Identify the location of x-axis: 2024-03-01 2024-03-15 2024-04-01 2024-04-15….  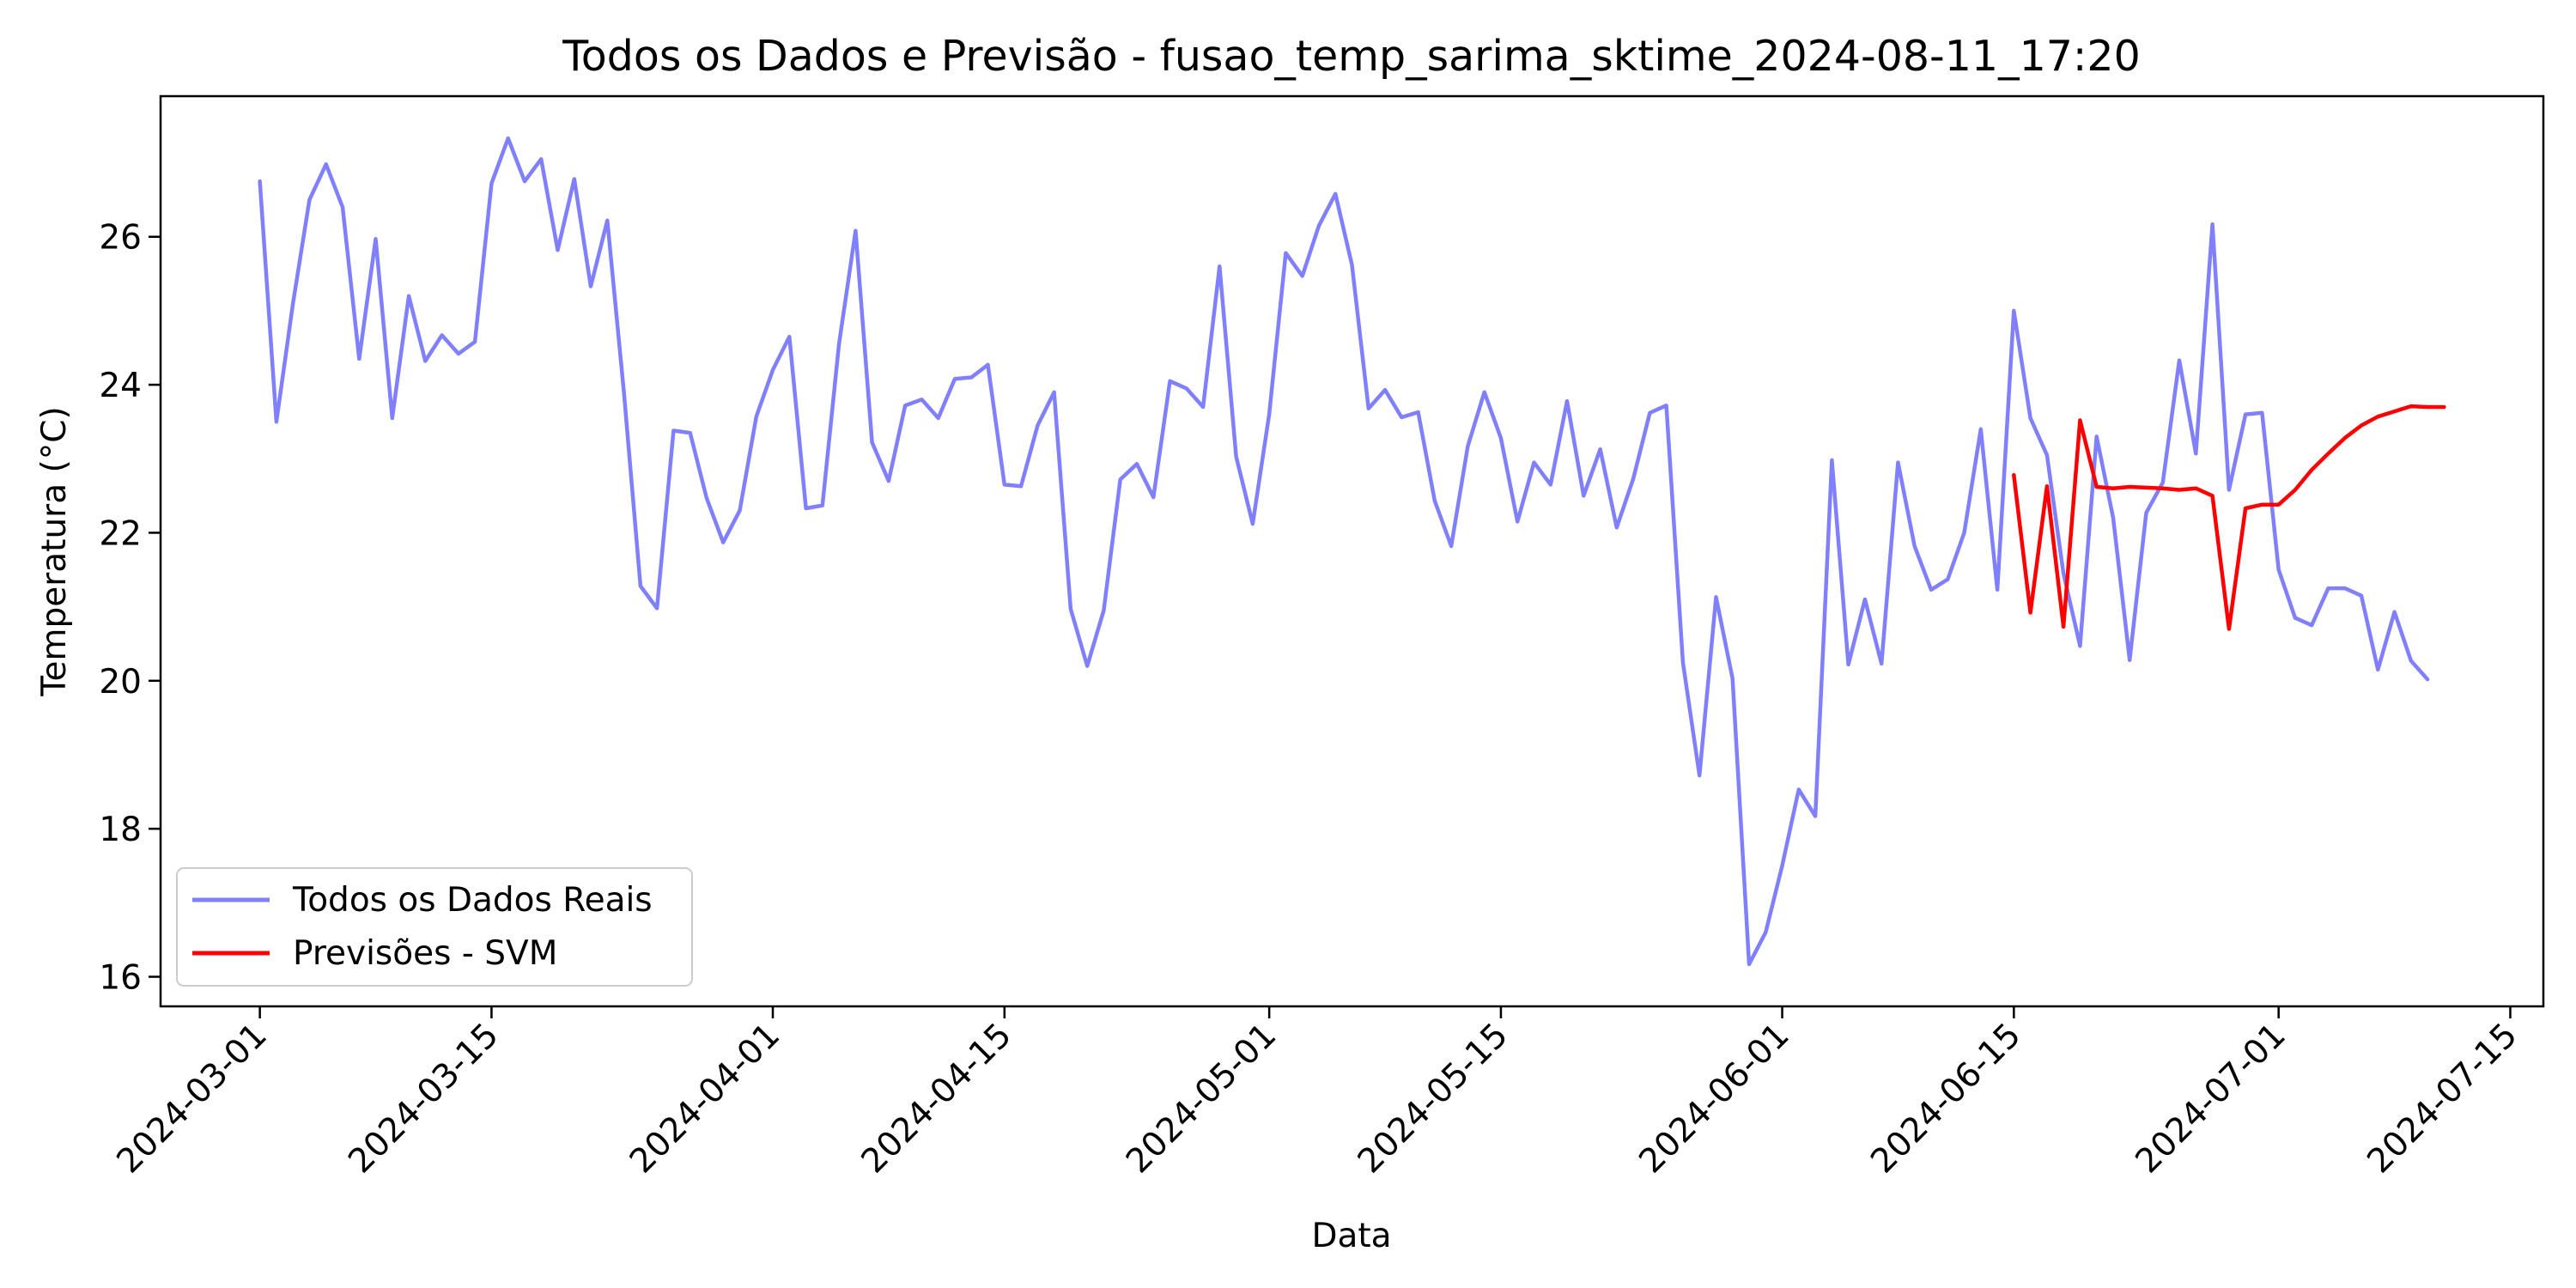
(1317, 1093).